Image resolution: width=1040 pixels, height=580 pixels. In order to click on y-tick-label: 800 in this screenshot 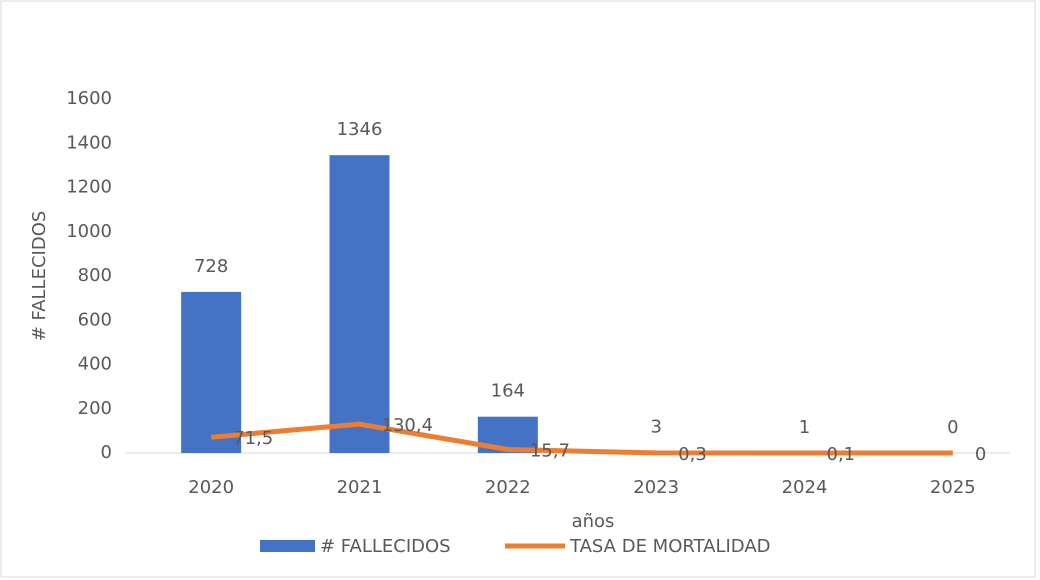, I will do `click(95, 275)`.